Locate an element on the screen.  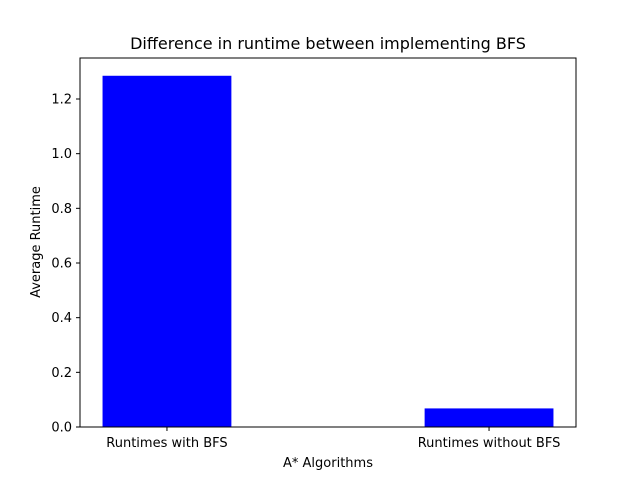
y-tick-label-2: 0.4 is located at coordinates (61, 318).